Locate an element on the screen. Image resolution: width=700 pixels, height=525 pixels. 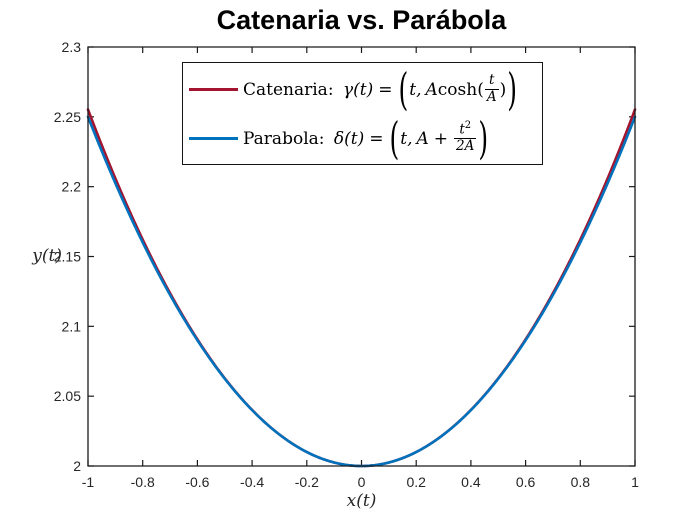
y-tick-label: 2.15 is located at coordinates (67, 257).